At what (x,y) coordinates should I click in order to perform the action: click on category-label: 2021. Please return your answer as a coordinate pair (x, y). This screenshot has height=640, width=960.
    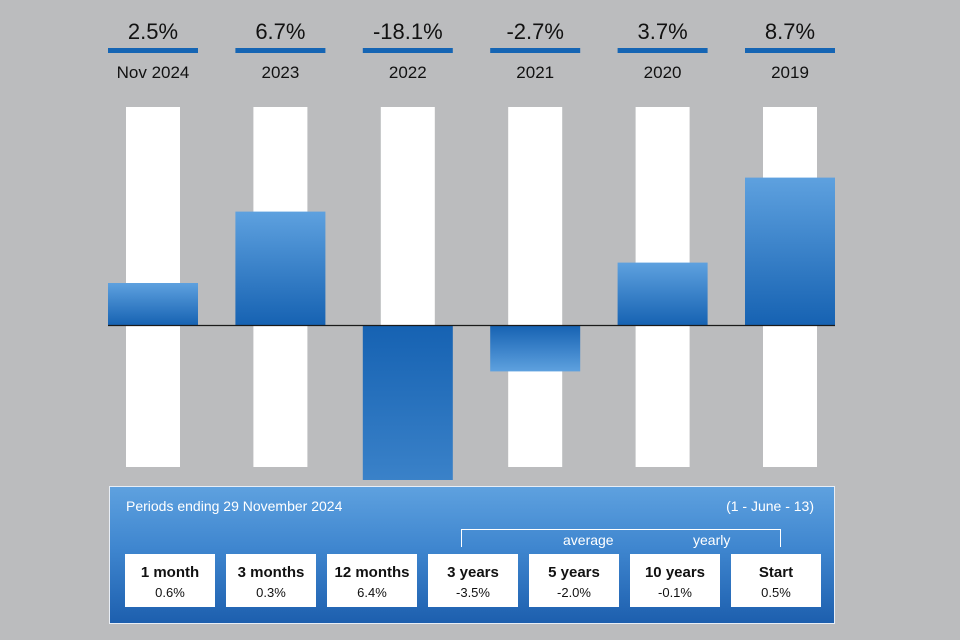
    Looking at the image, I should click on (535, 72).